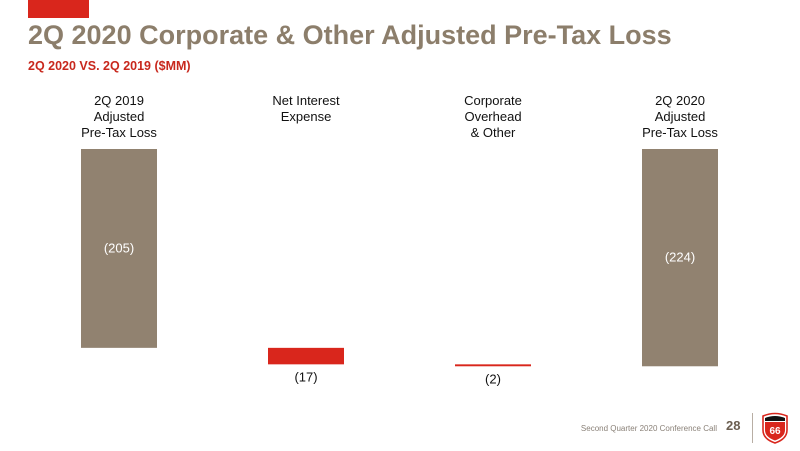 The width and height of the screenshot is (800, 451). I want to click on top-accent-bar, so click(58, 9).